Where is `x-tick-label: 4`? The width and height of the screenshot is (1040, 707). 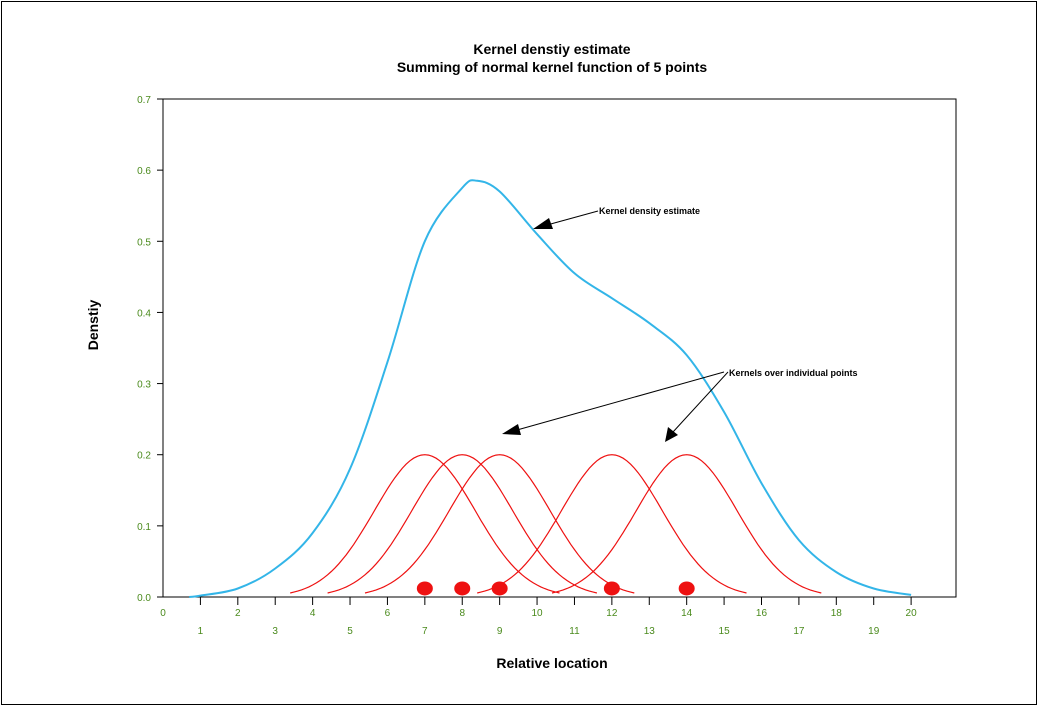 x-tick-label: 4 is located at coordinates (313, 613).